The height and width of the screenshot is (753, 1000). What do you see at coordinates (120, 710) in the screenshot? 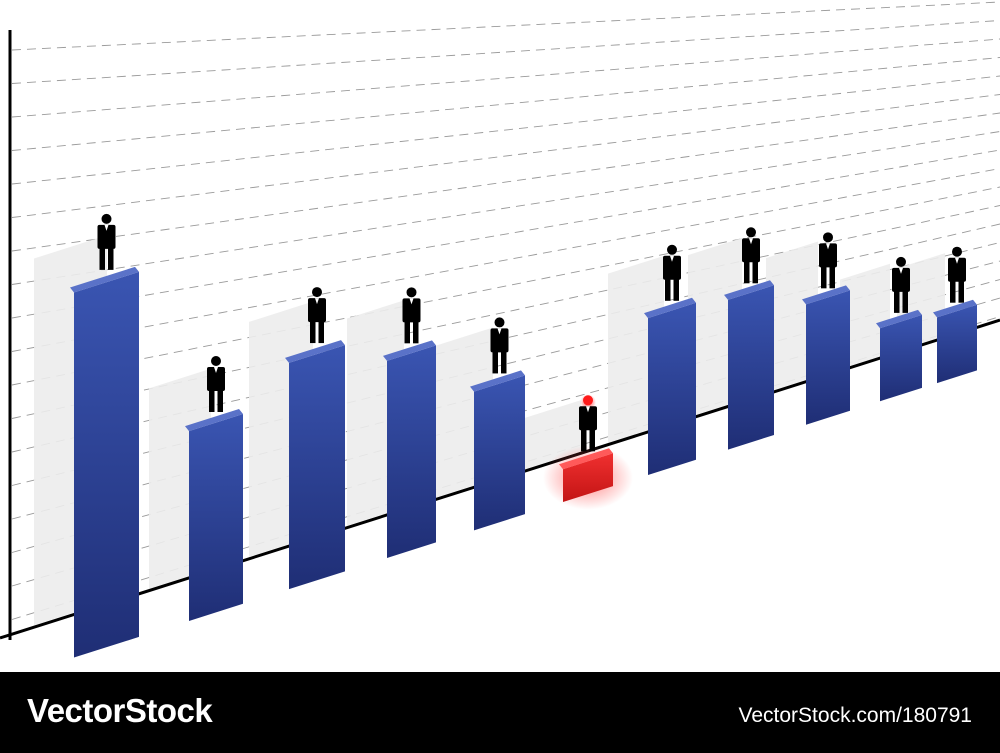
I see `brand-logo-text: VectorStock` at bounding box center [120, 710].